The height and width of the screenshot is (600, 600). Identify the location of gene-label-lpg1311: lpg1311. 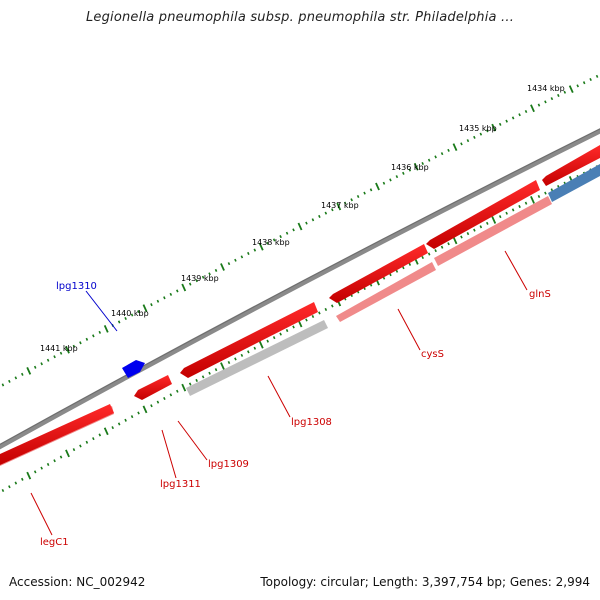
(180, 484).